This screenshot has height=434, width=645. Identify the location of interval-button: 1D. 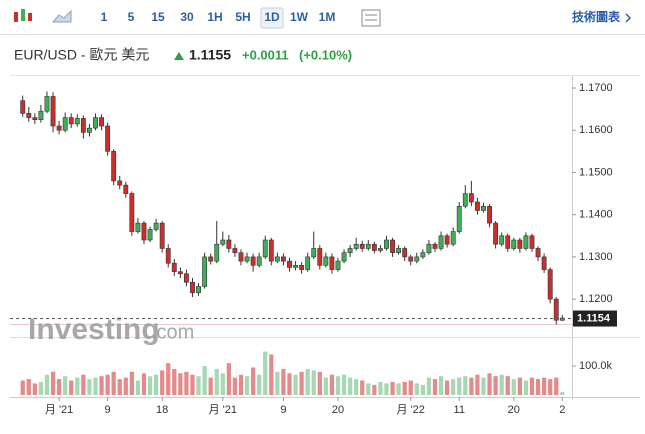
(272, 17).